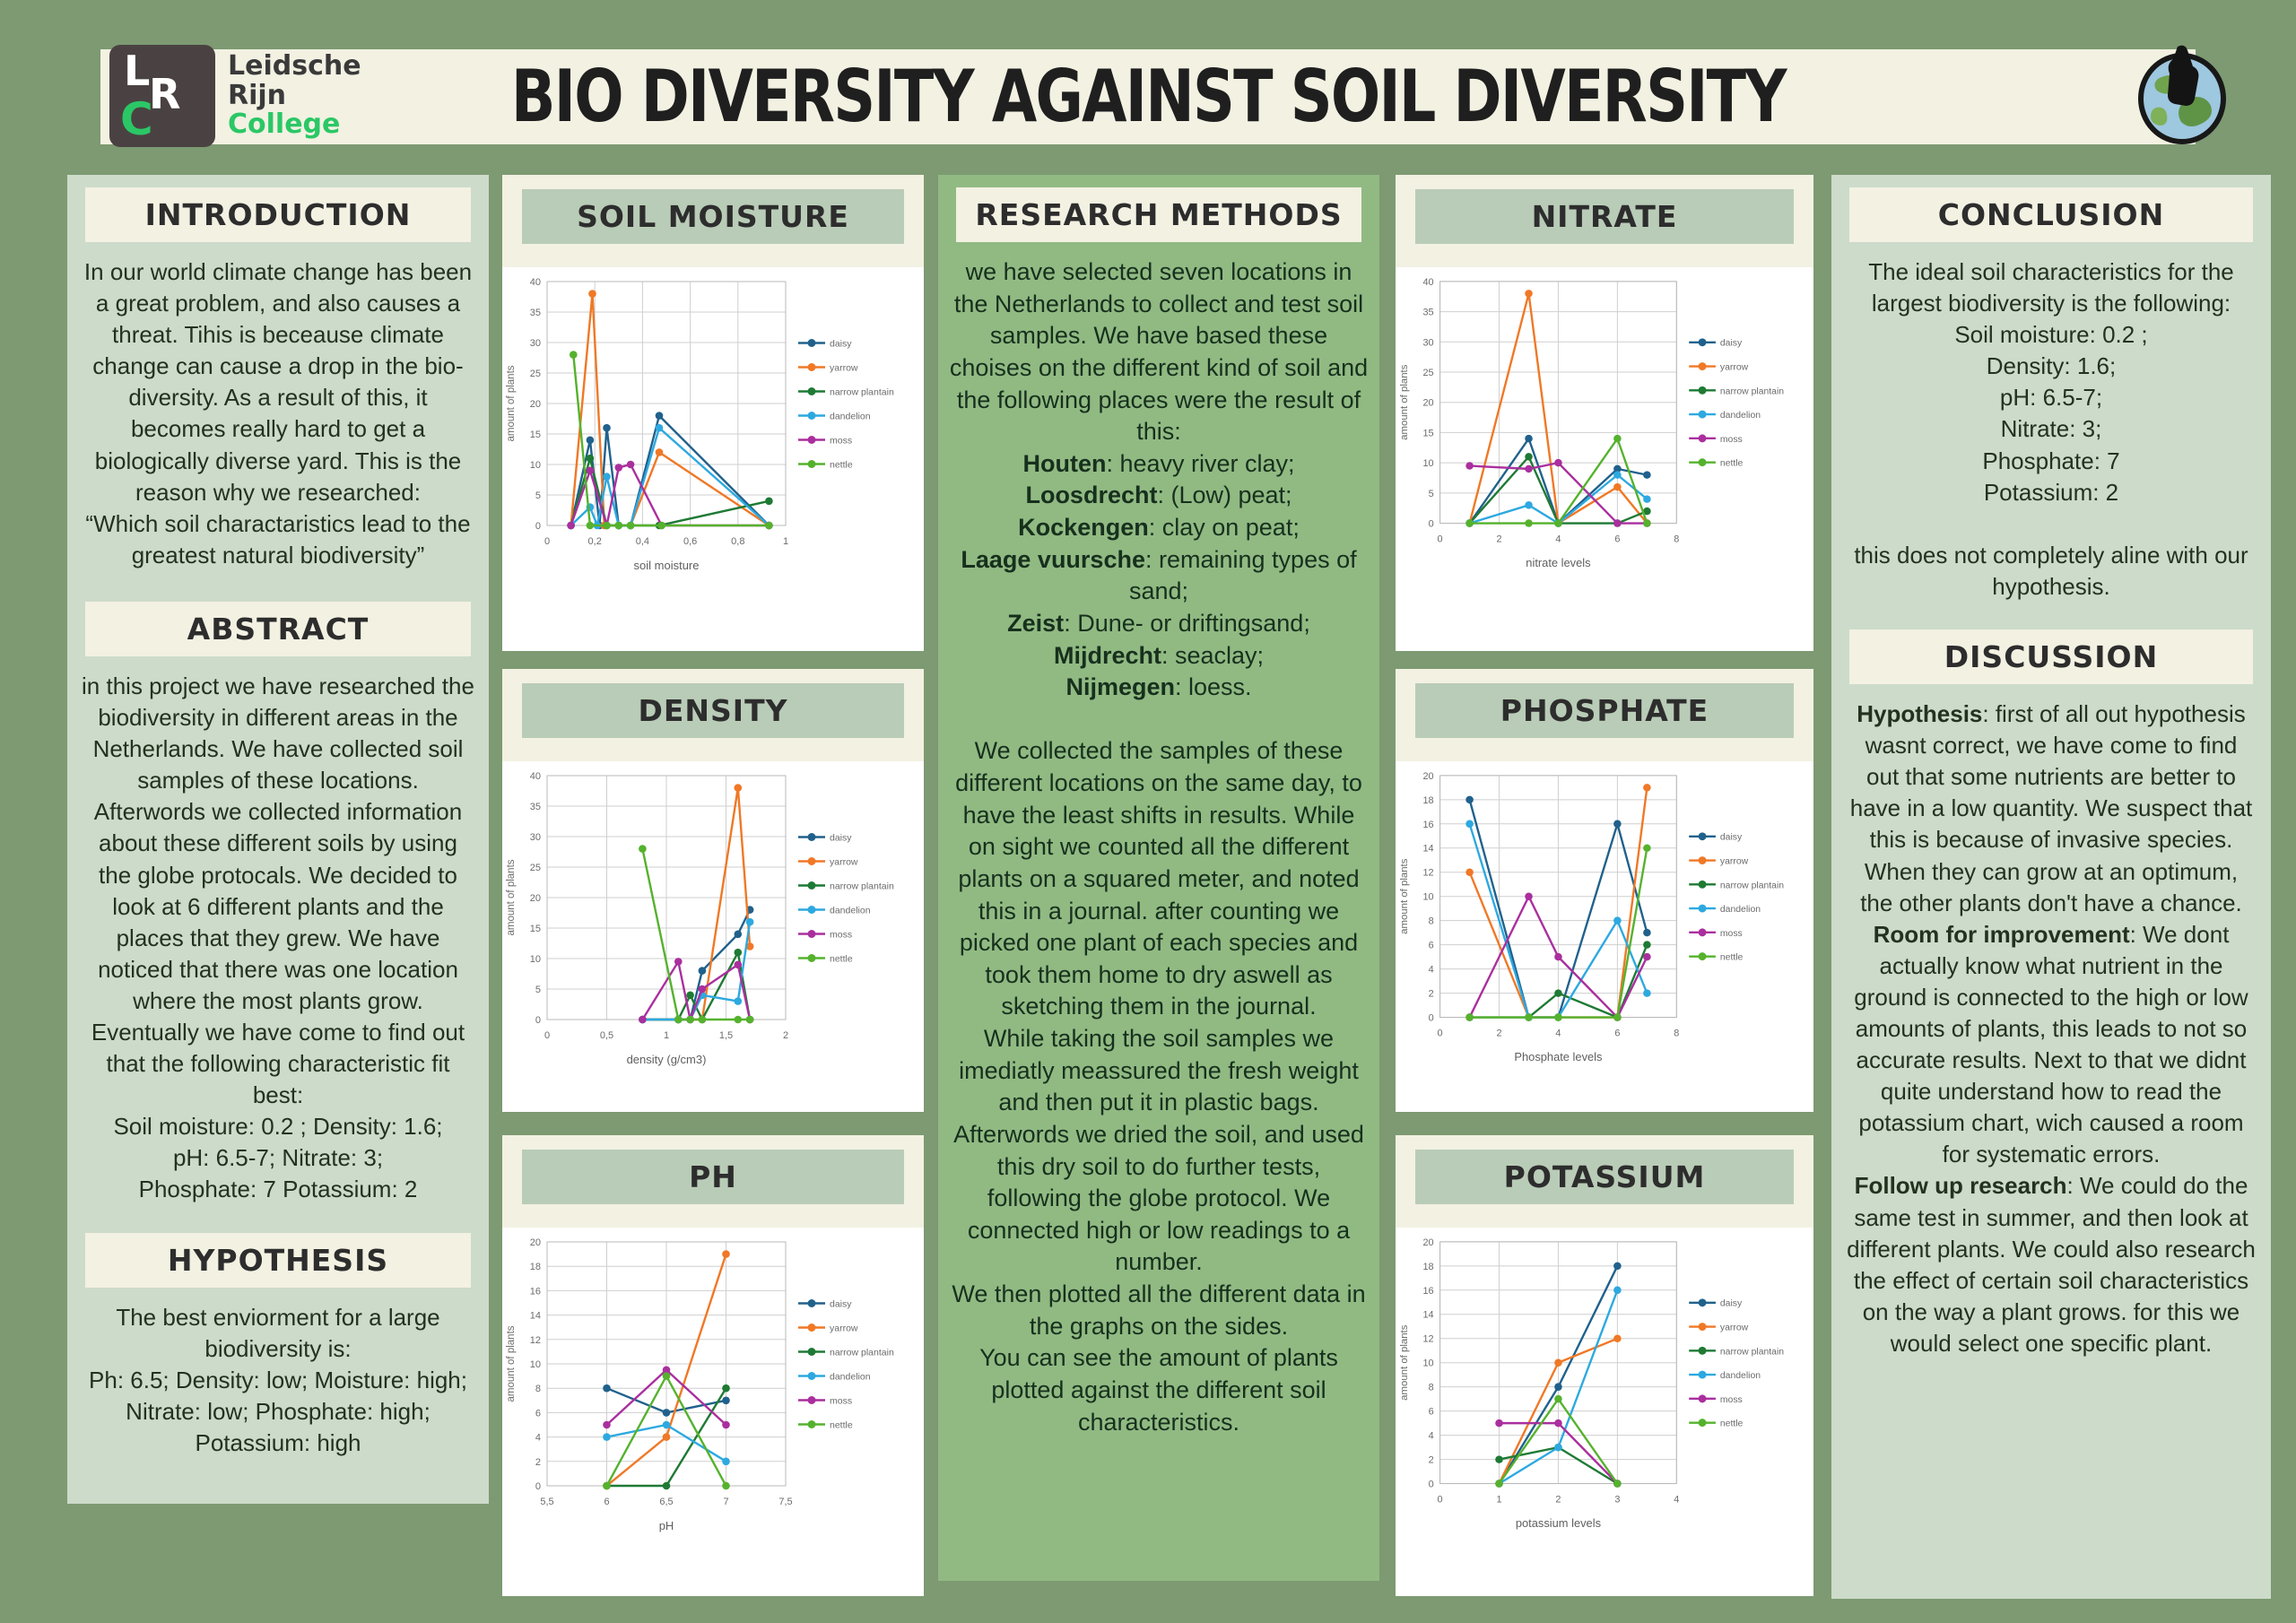 This screenshot has width=2296, height=1623. I want to click on svg-text: daisy, so click(1731, 344).